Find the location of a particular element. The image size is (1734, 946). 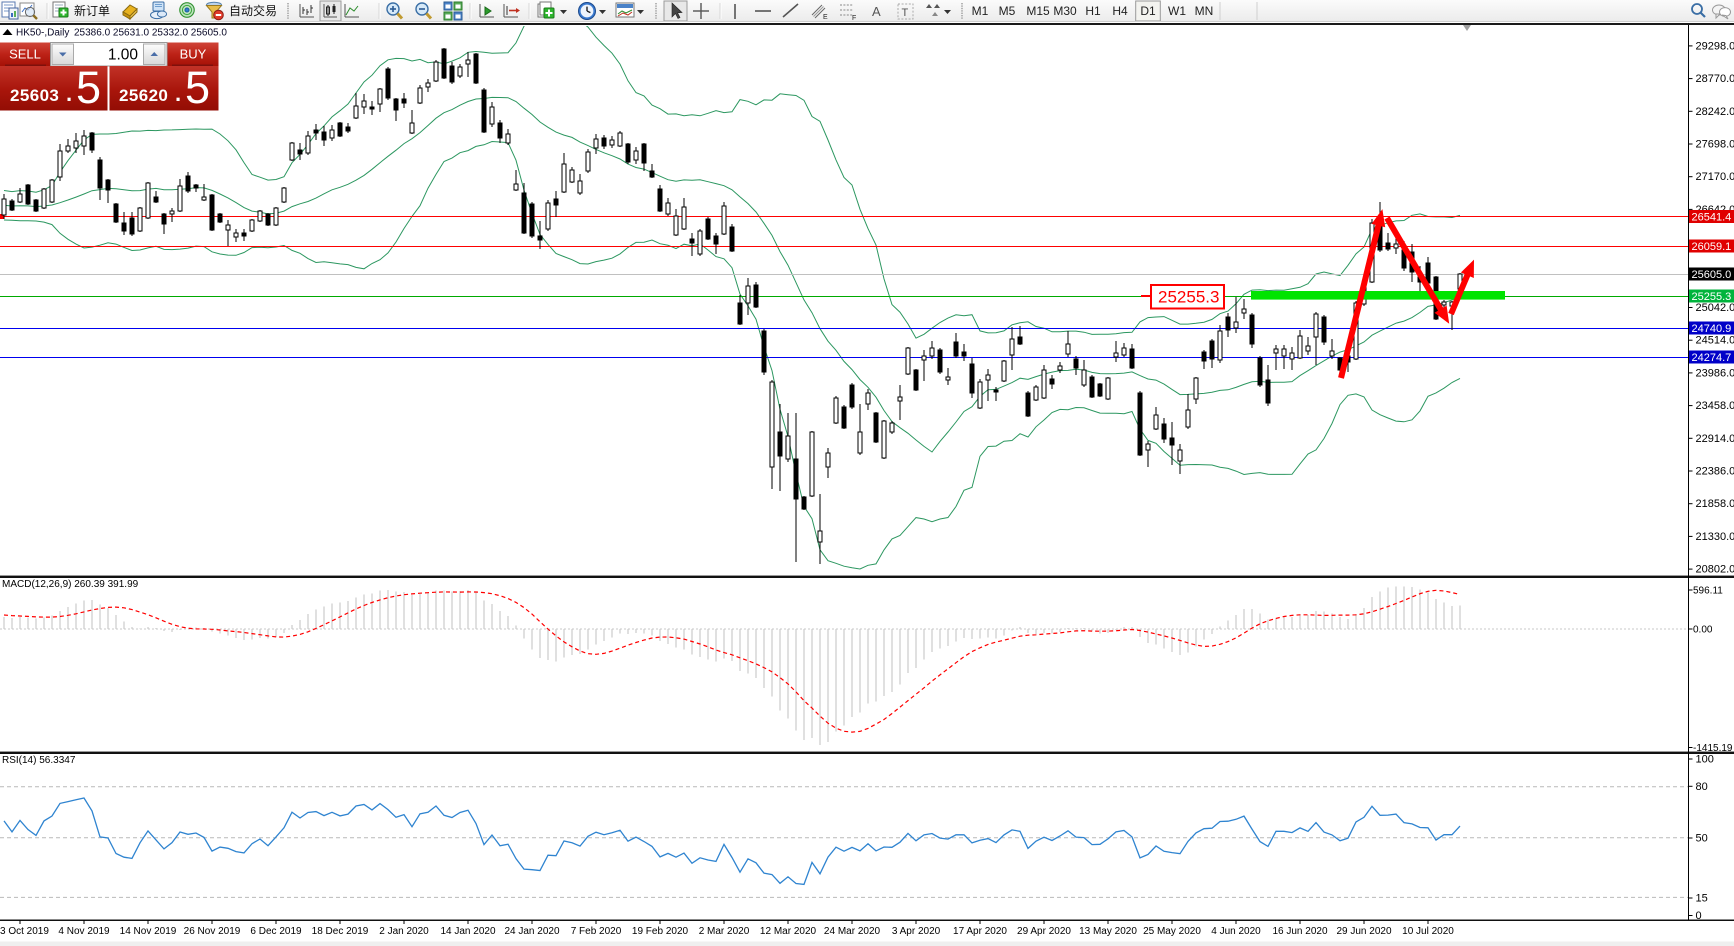

svg-text: 50 is located at coordinates (1702, 839).